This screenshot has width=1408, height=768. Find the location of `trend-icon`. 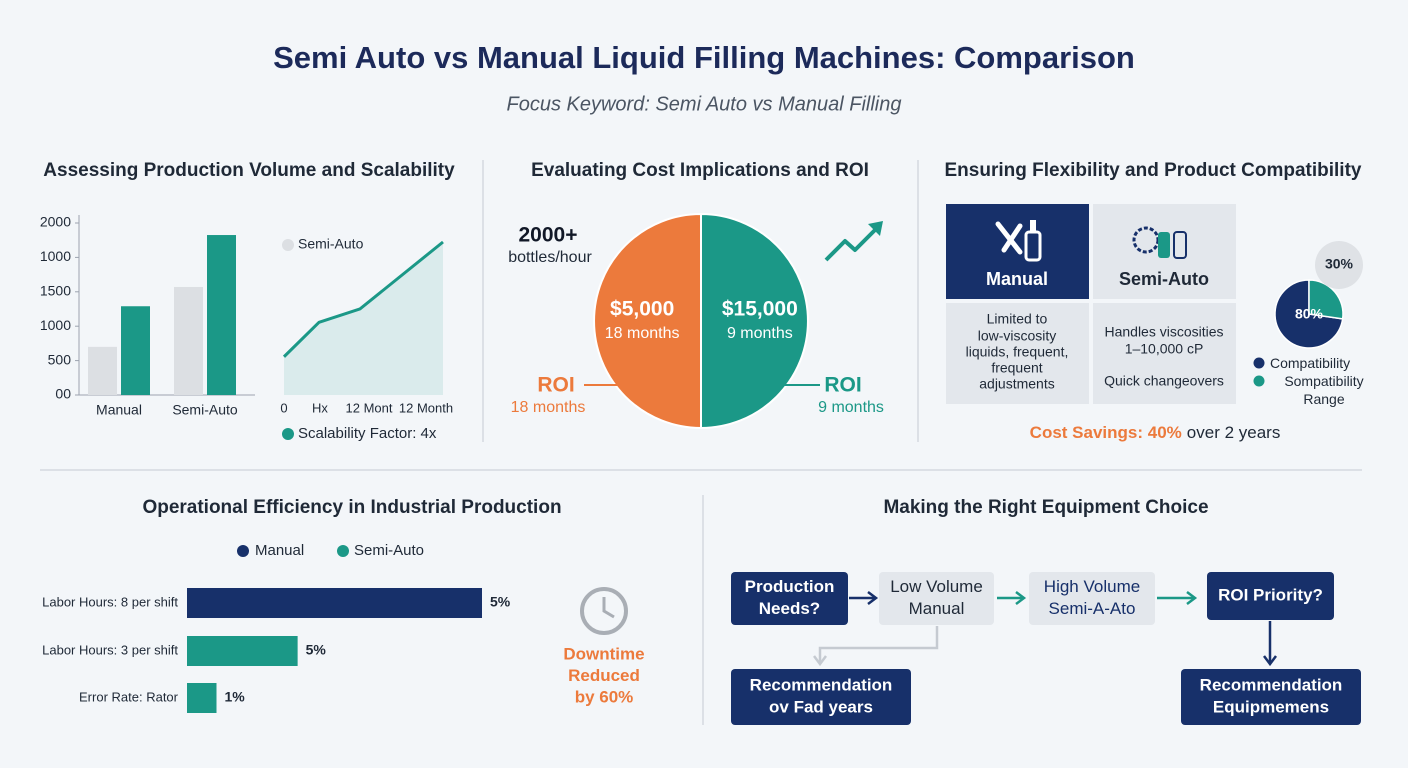

trend-icon is located at coordinates (852, 243).